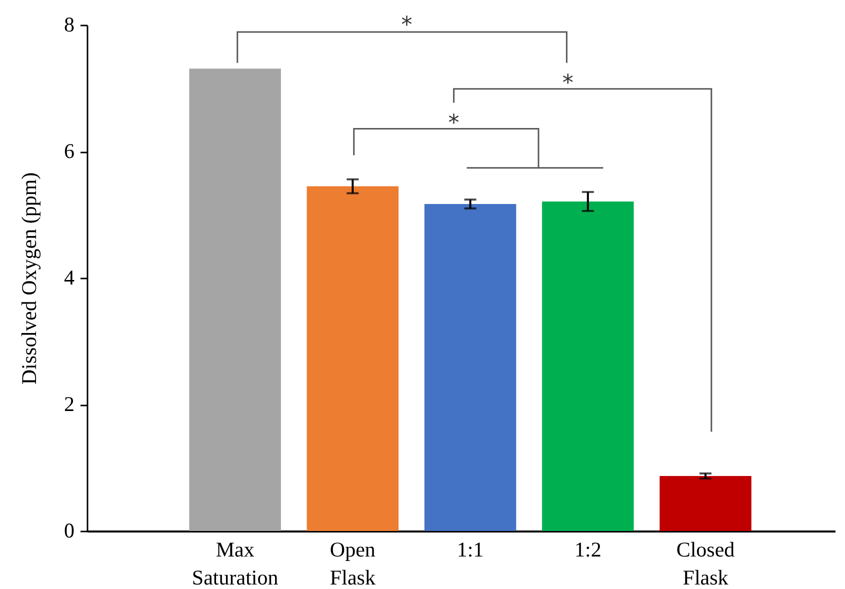 This screenshot has height=589, width=845. Describe the element at coordinates (706, 563) in the screenshot. I see `x-tick-label: Closed Flask` at that location.